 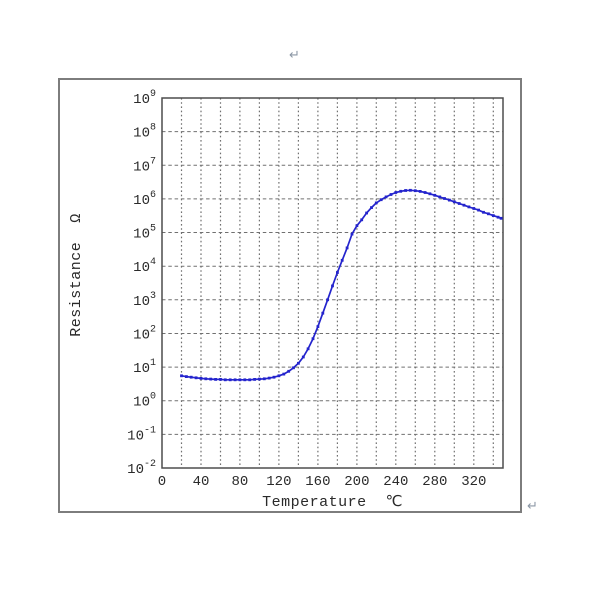 What do you see at coordinates (278, 482) in the screenshot?
I see `x-tick-label: 120` at bounding box center [278, 482].